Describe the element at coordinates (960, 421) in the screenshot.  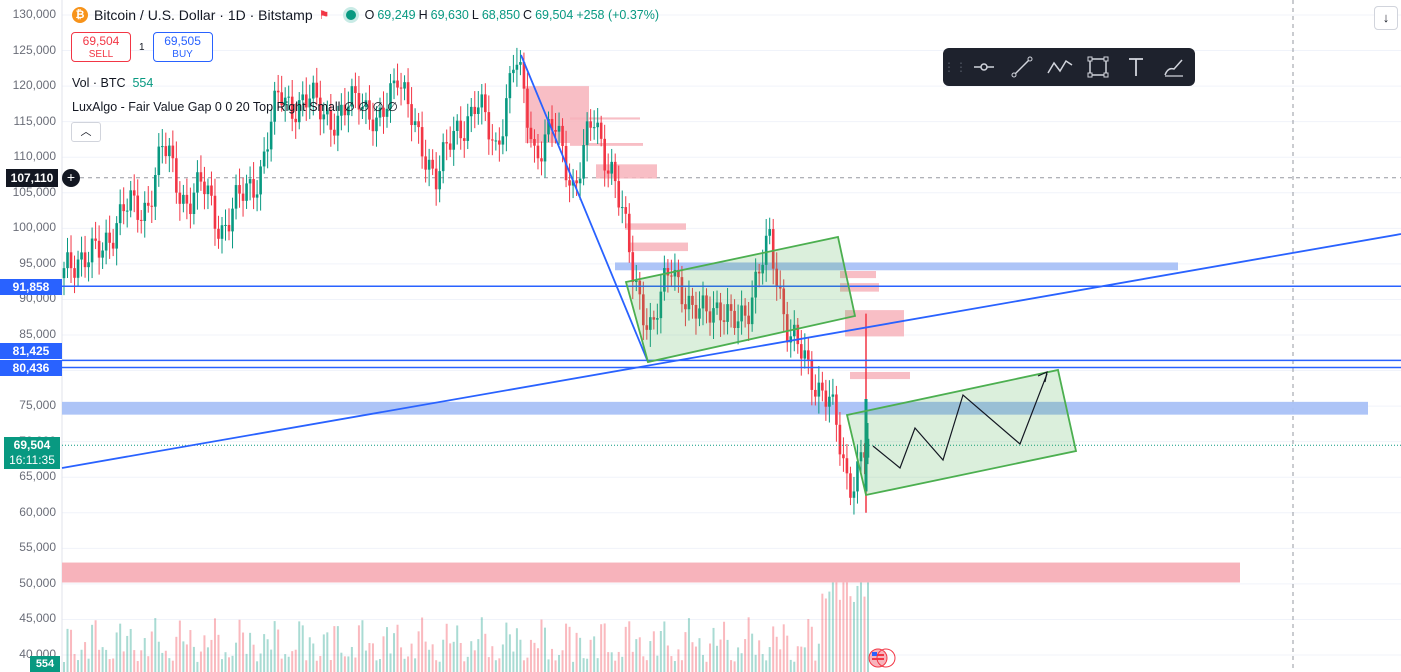
I see `projection-path` at that location.